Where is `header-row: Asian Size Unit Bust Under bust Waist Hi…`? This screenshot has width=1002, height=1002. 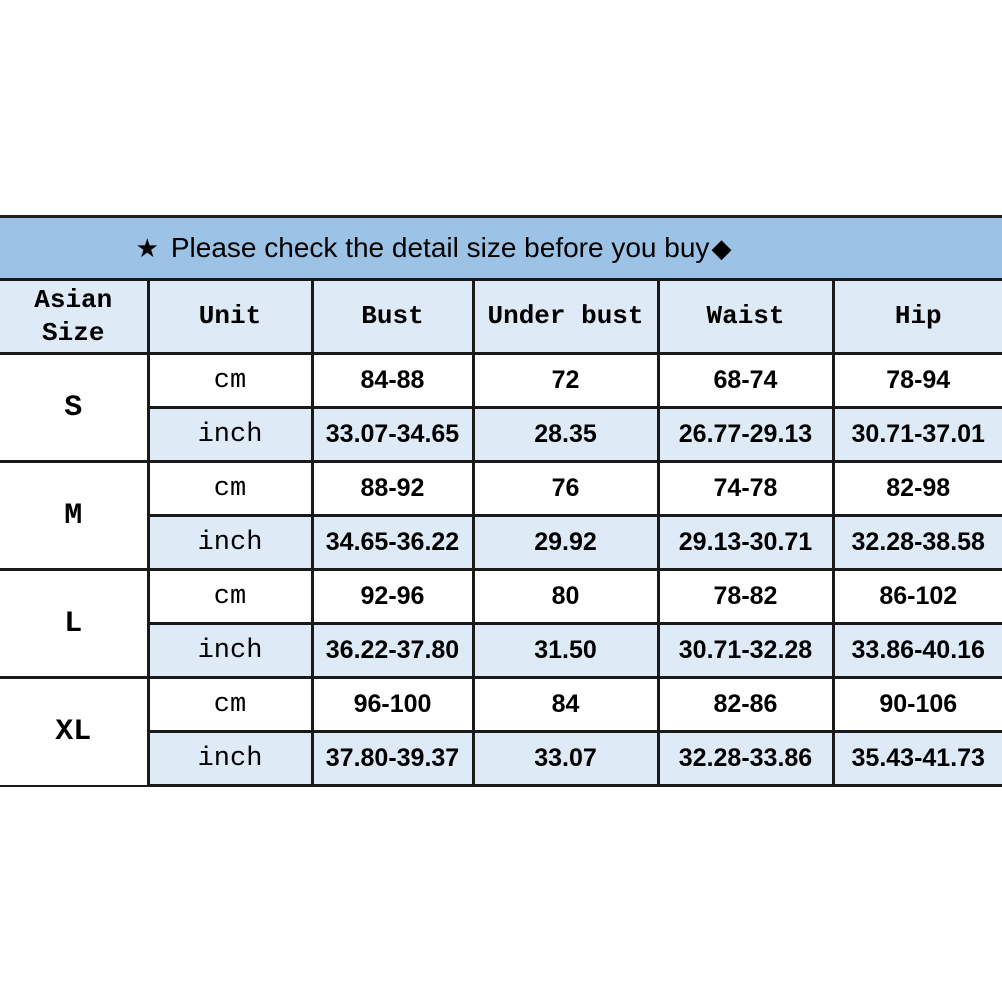 header-row: Asian Size Unit Bust Under bust Waist Hi… is located at coordinates (501, 316).